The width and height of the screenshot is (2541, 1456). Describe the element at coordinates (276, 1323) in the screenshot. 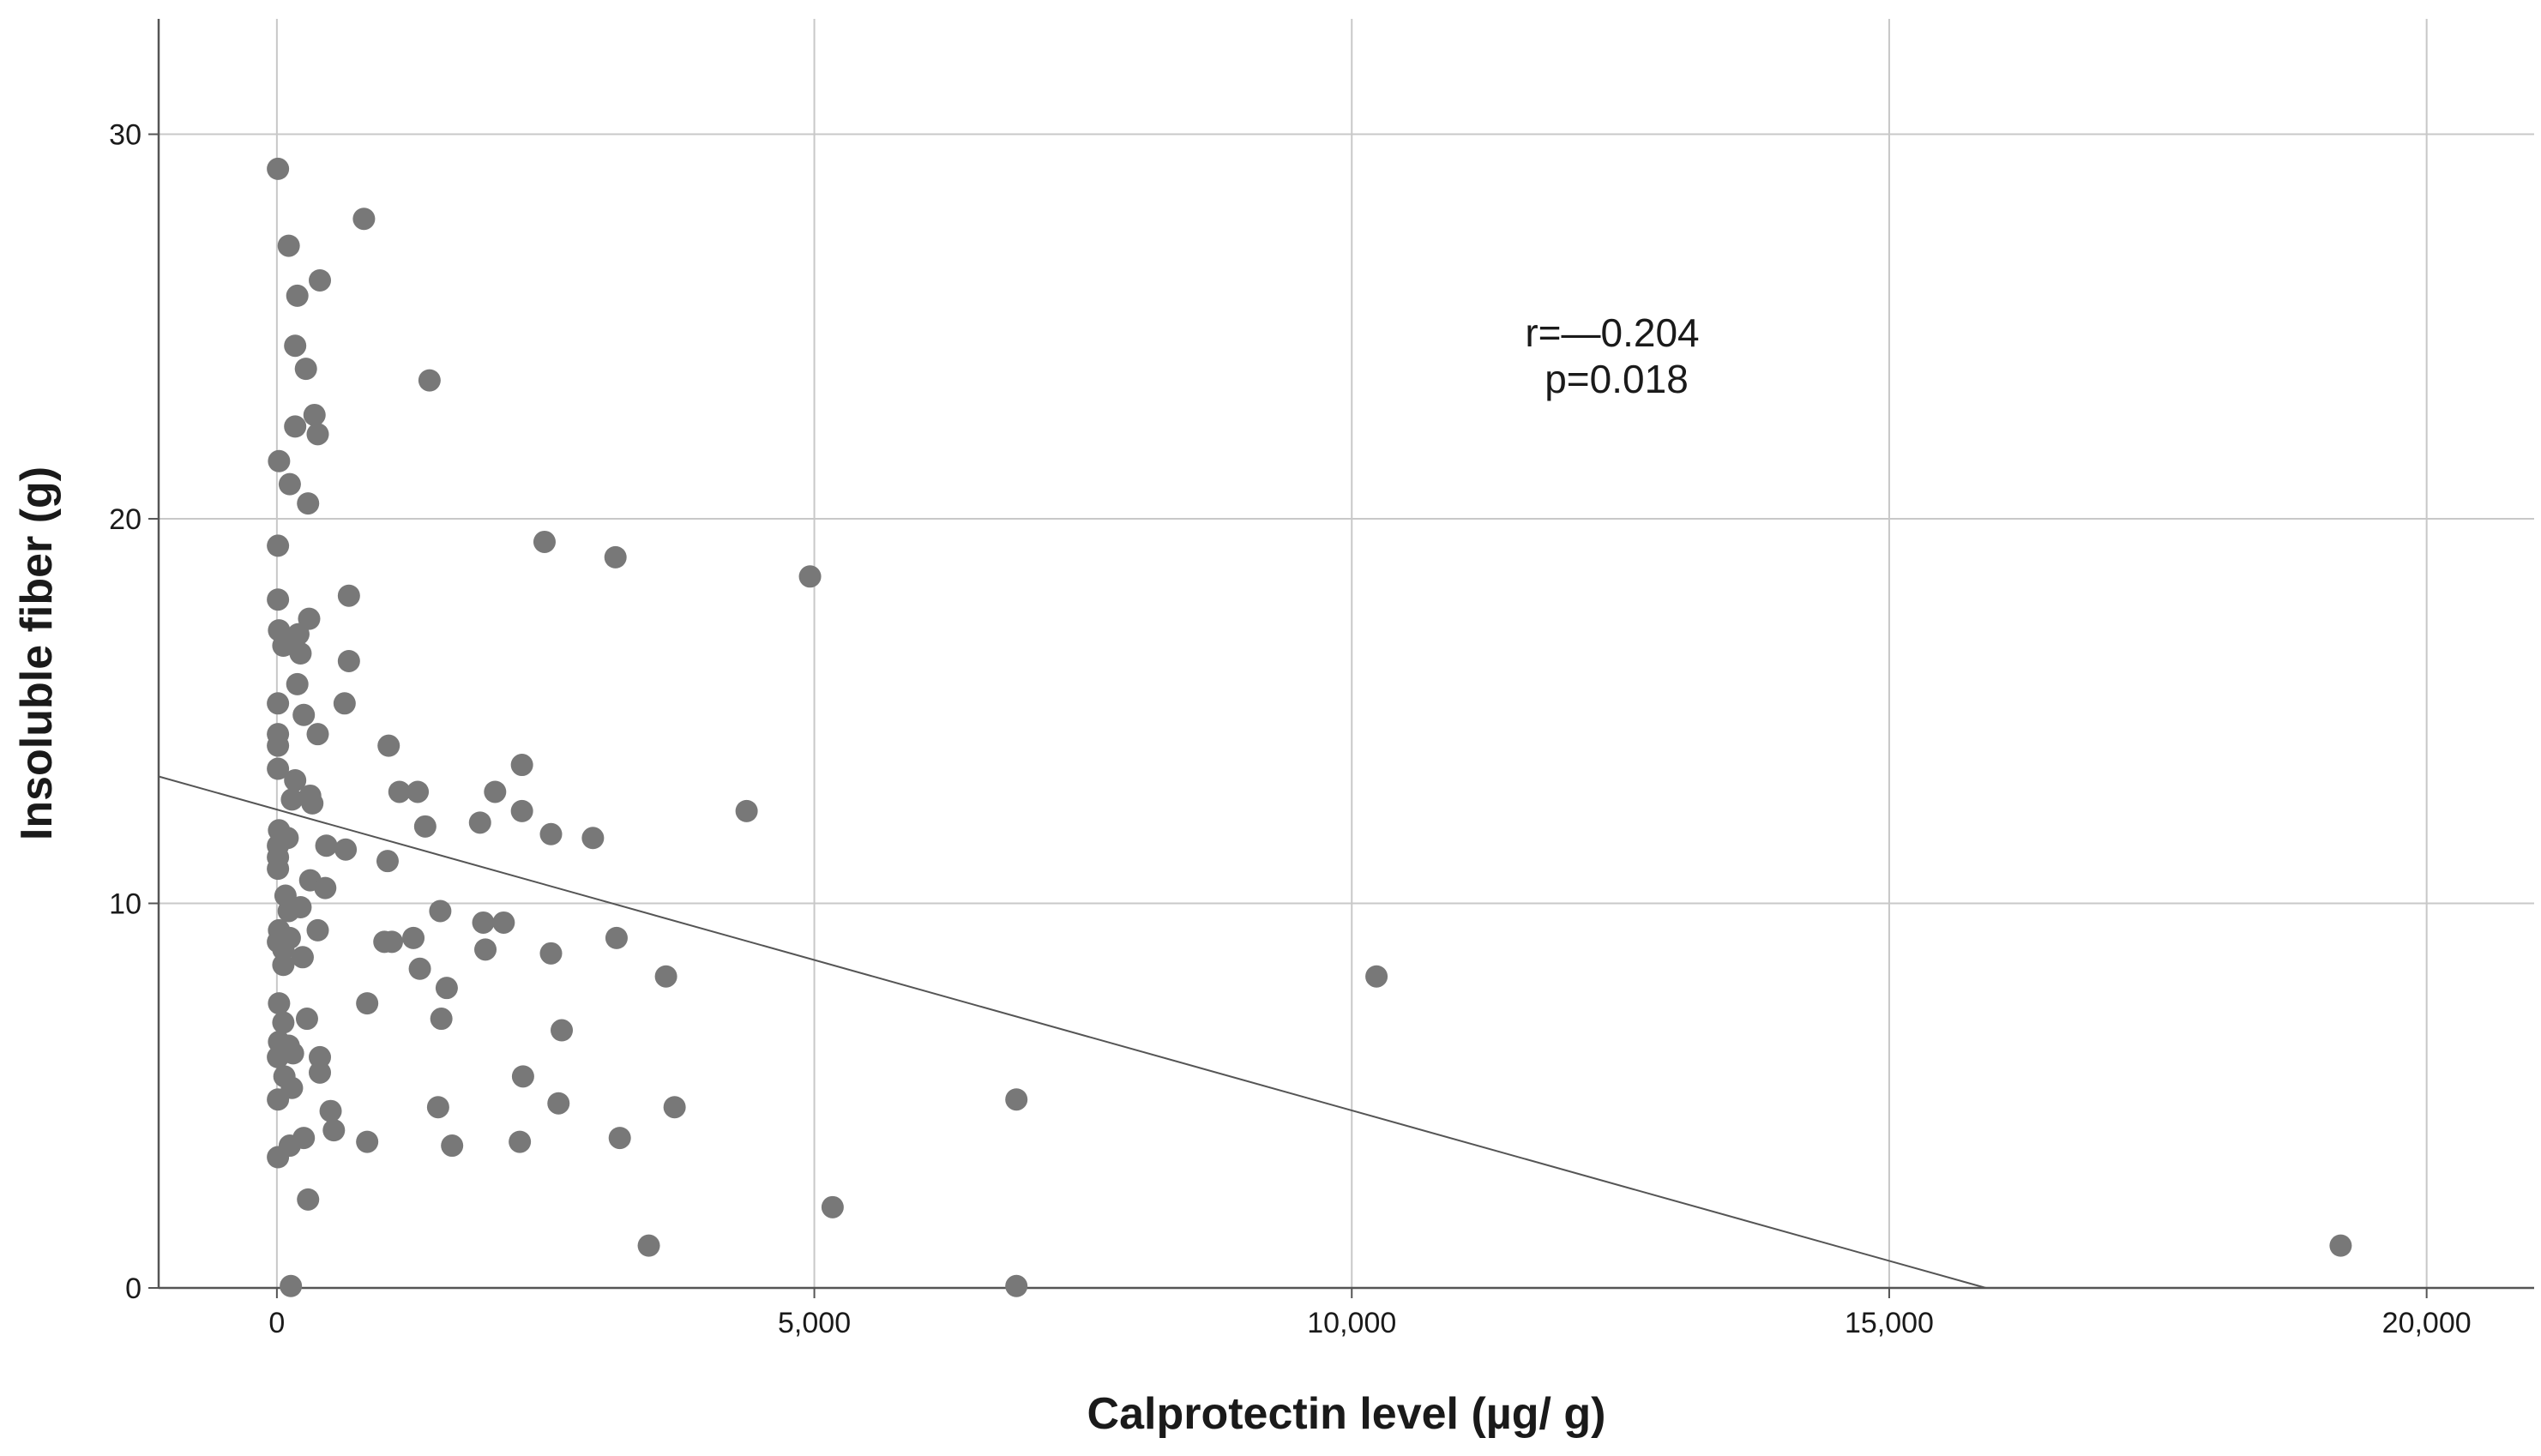

I see `x-tick-label: 0` at that location.